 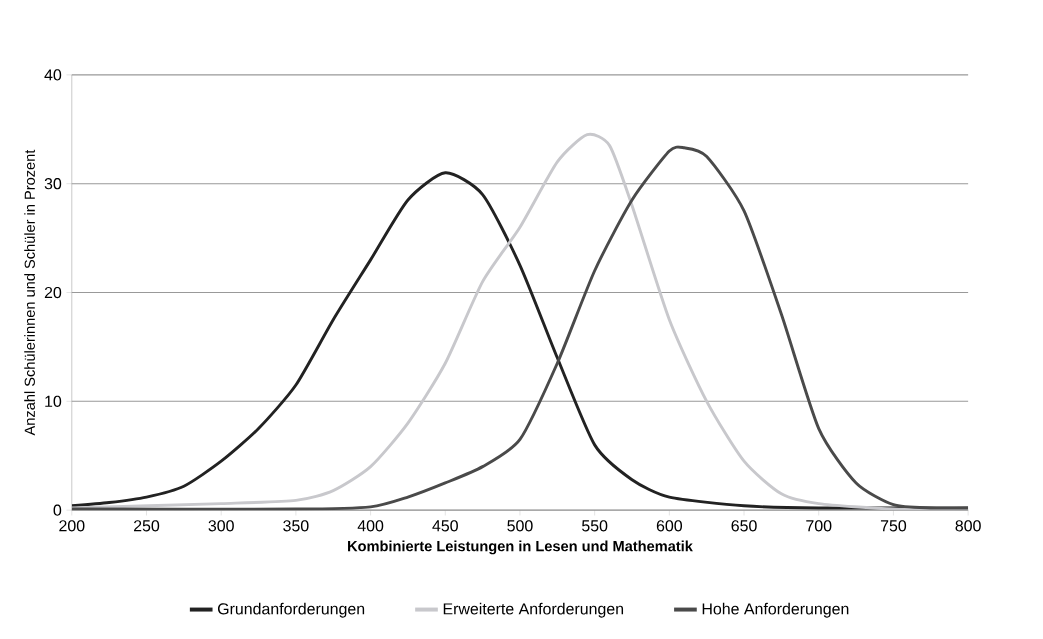 I want to click on y-tick-label: 40, so click(x=53, y=75).